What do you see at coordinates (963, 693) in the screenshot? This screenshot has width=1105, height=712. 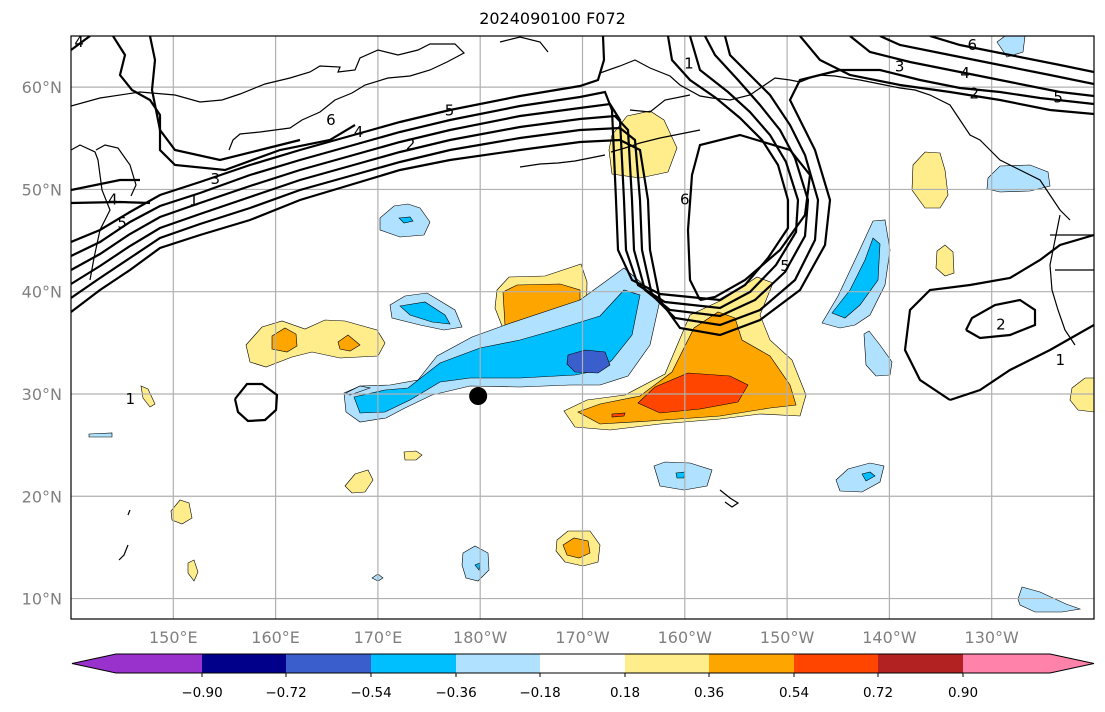 I see `colorbar-tick-label: 0.90` at bounding box center [963, 693].